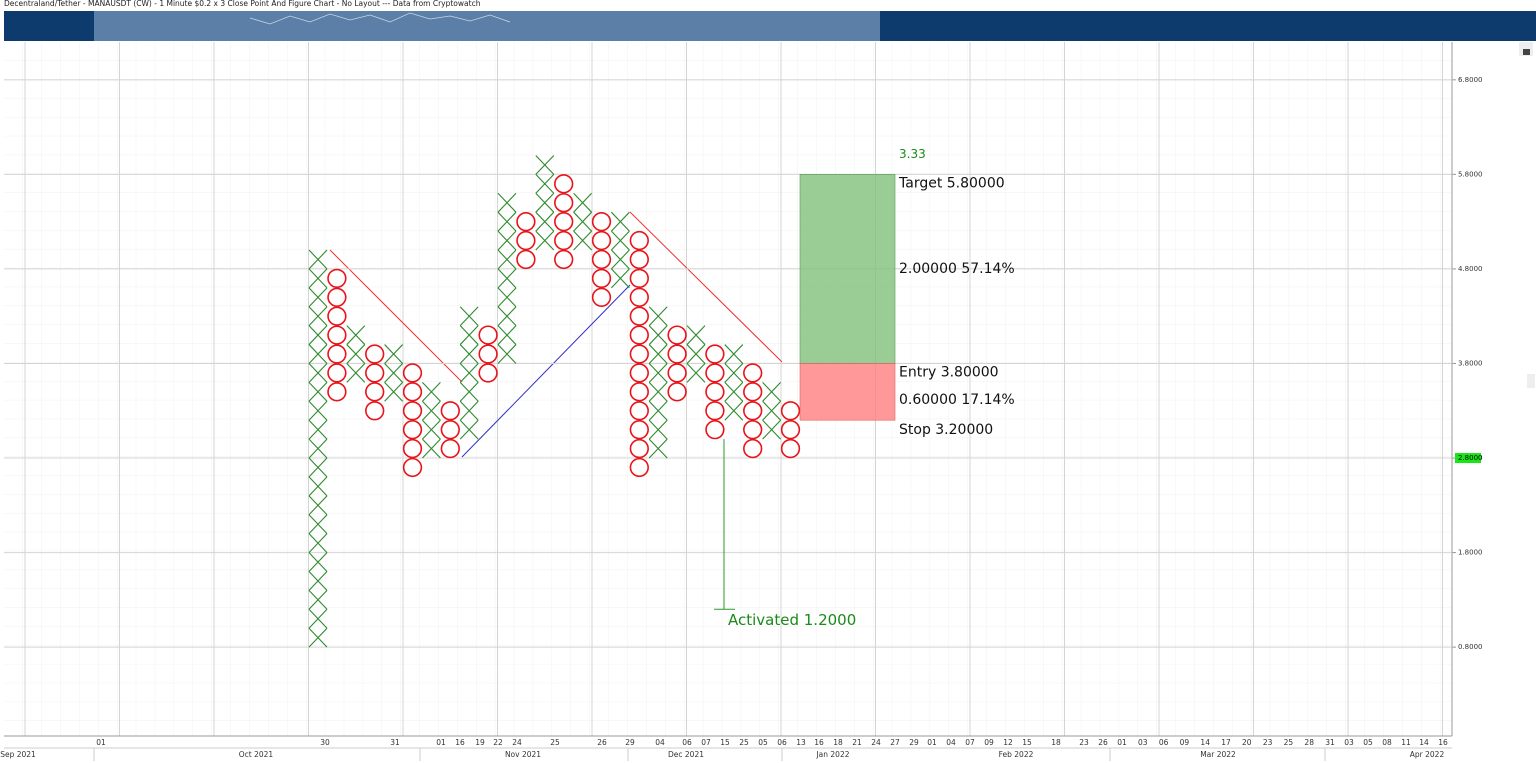  What do you see at coordinates (1443, 742) in the screenshot?
I see `date-label: 16` at bounding box center [1443, 742].